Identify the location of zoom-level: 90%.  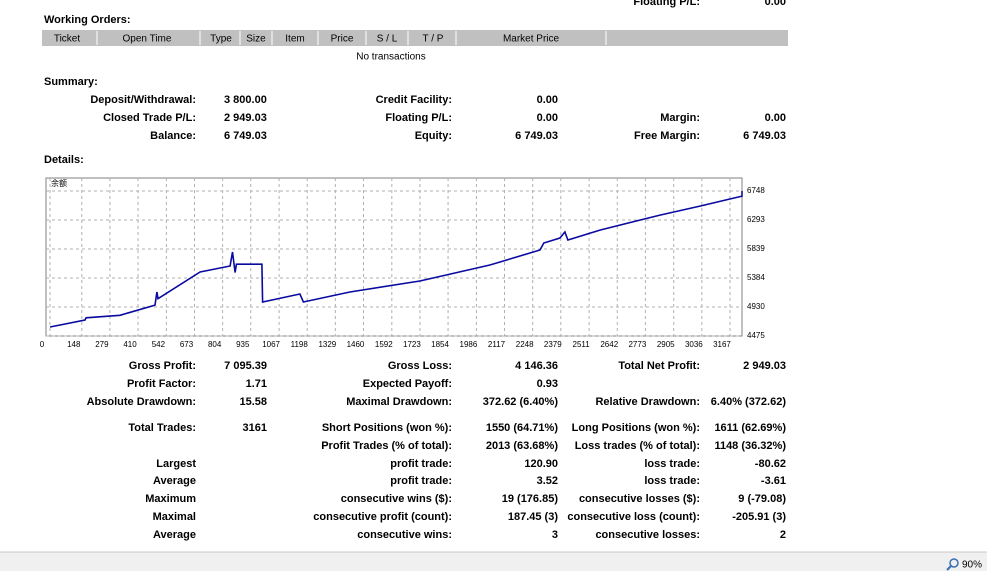
(972, 565).